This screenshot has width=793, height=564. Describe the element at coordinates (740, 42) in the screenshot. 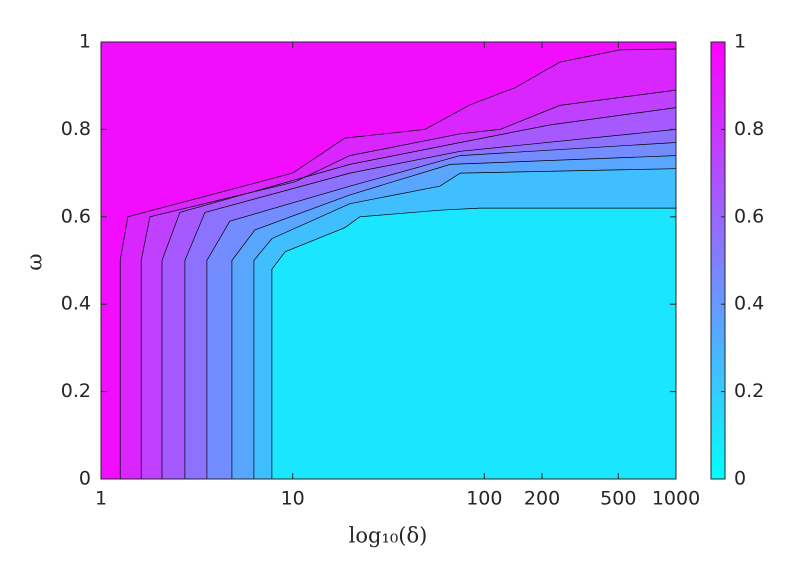

I see `colorbar-tick-label: 1` at that location.